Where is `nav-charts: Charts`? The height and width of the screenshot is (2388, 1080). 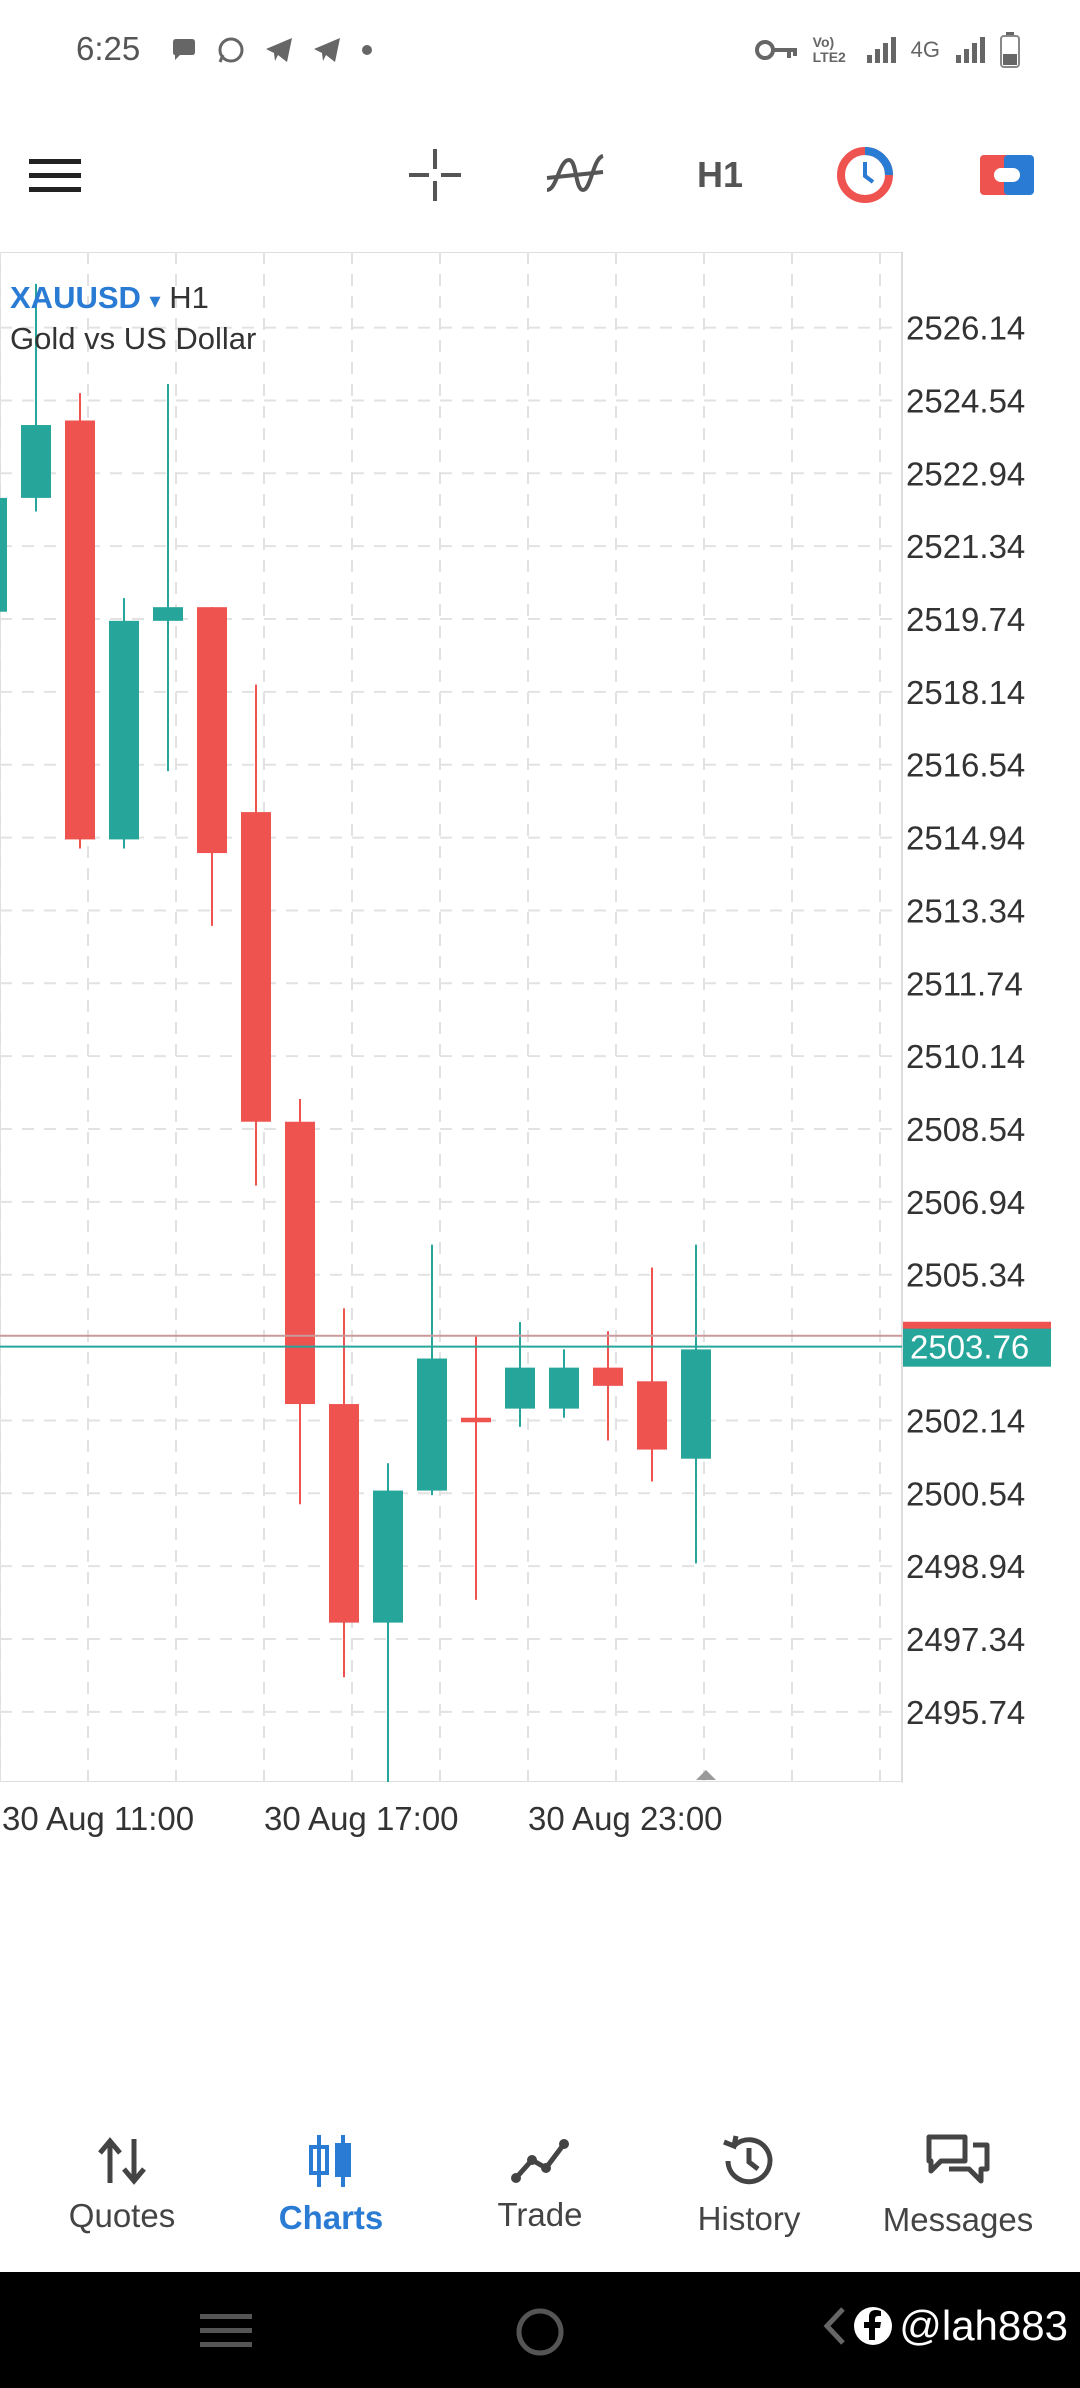
nav-charts: Charts is located at coordinates (331, 2185).